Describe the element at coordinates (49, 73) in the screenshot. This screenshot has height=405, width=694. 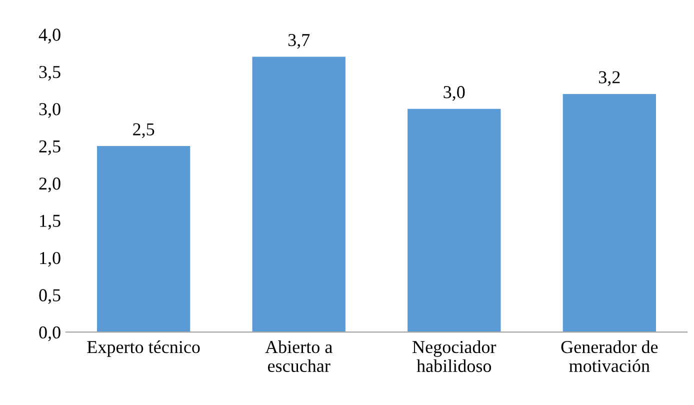
I see `y-tick-label: 3,5` at that location.